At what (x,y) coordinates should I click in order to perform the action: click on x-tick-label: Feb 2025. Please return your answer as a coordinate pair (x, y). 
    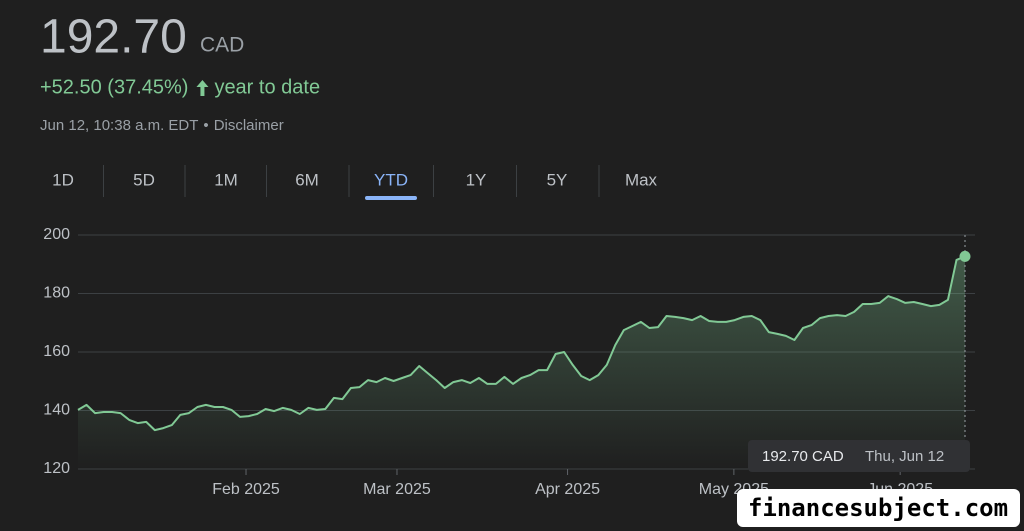
    Looking at the image, I should click on (246, 489).